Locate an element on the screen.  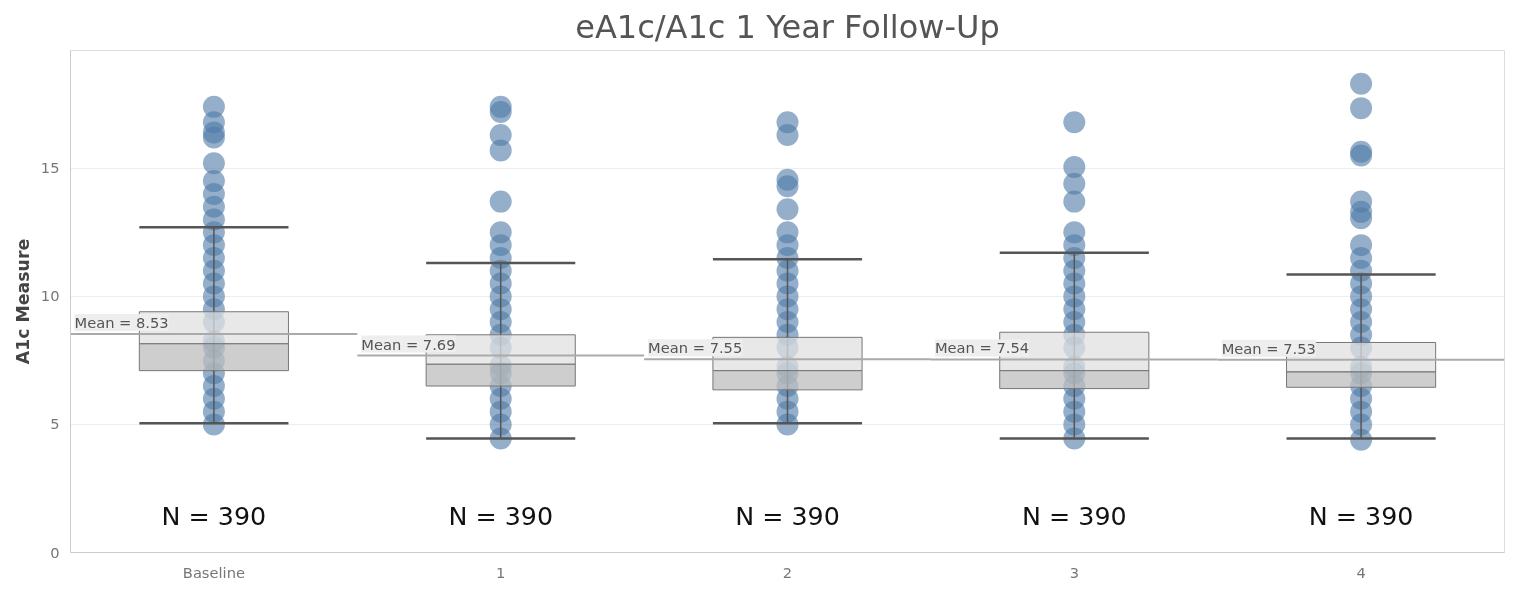
y-tick-label: 5 is located at coordinates (55, 424).